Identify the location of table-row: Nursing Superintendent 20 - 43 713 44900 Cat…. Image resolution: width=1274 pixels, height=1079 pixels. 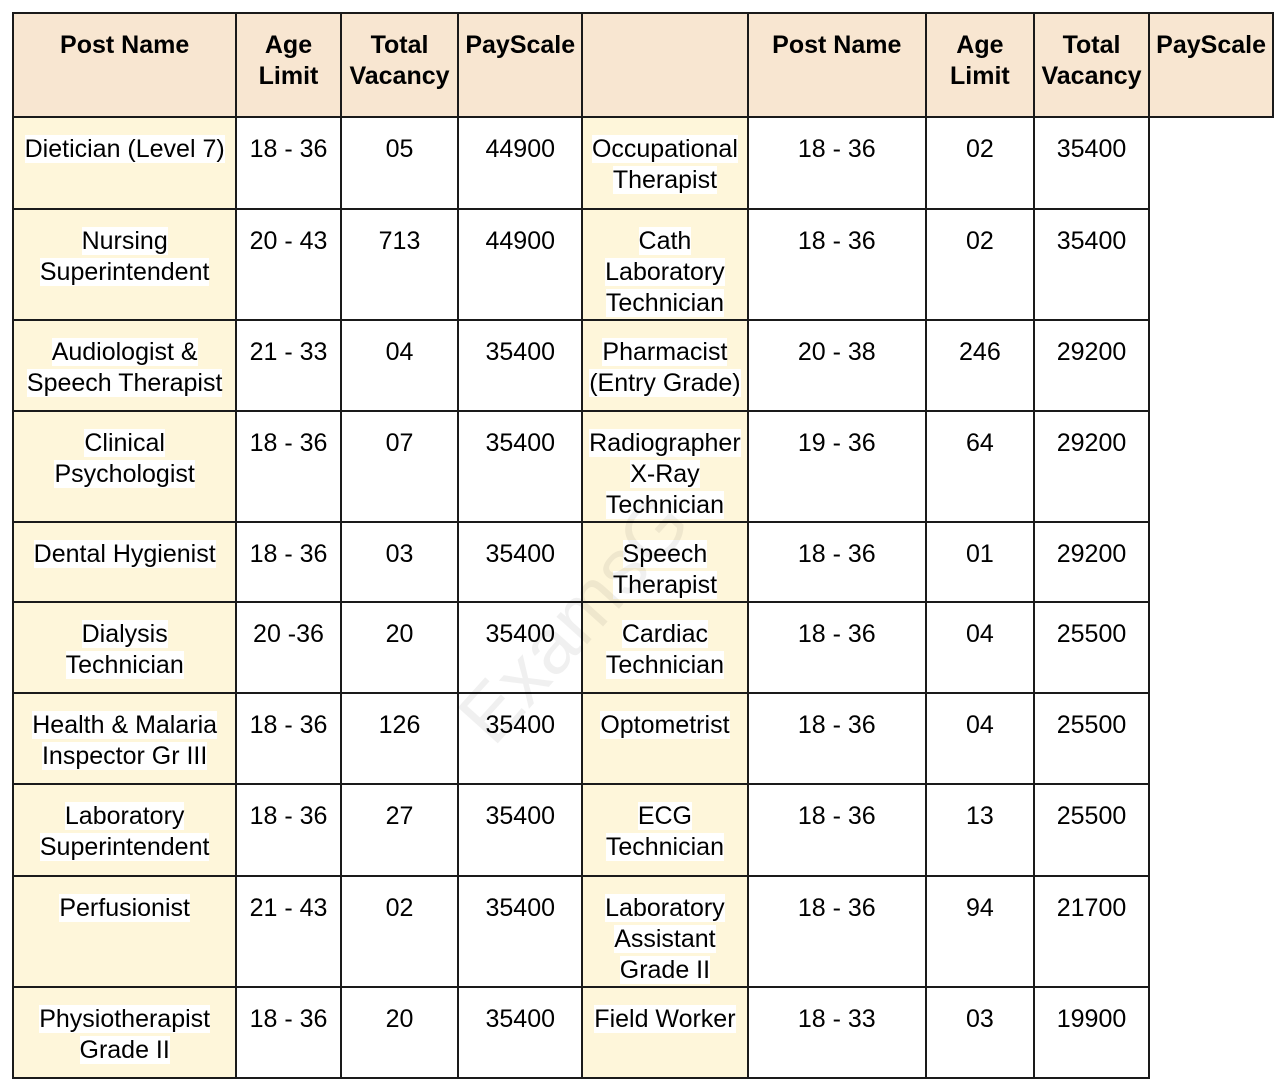
(642, 264).